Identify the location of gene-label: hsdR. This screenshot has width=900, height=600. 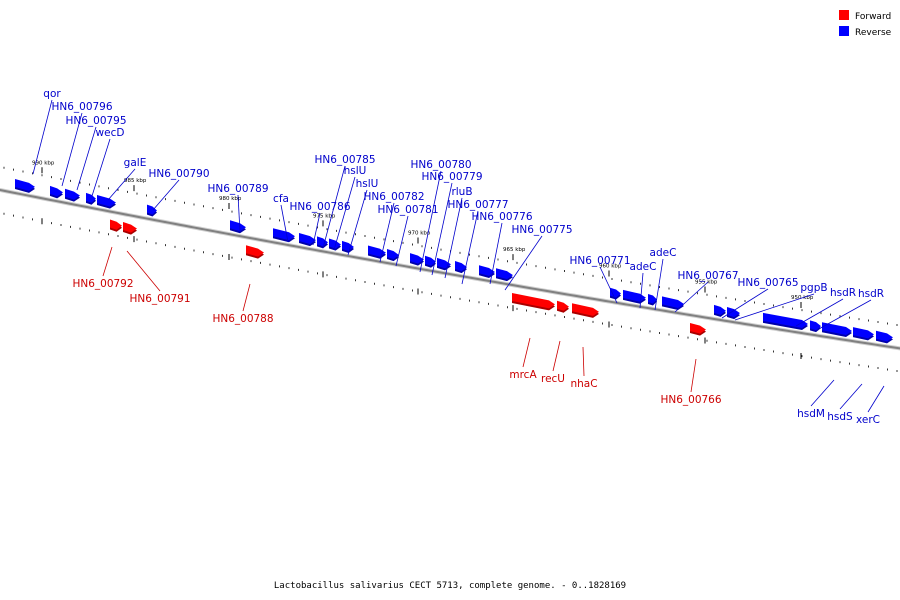
(843, 293).